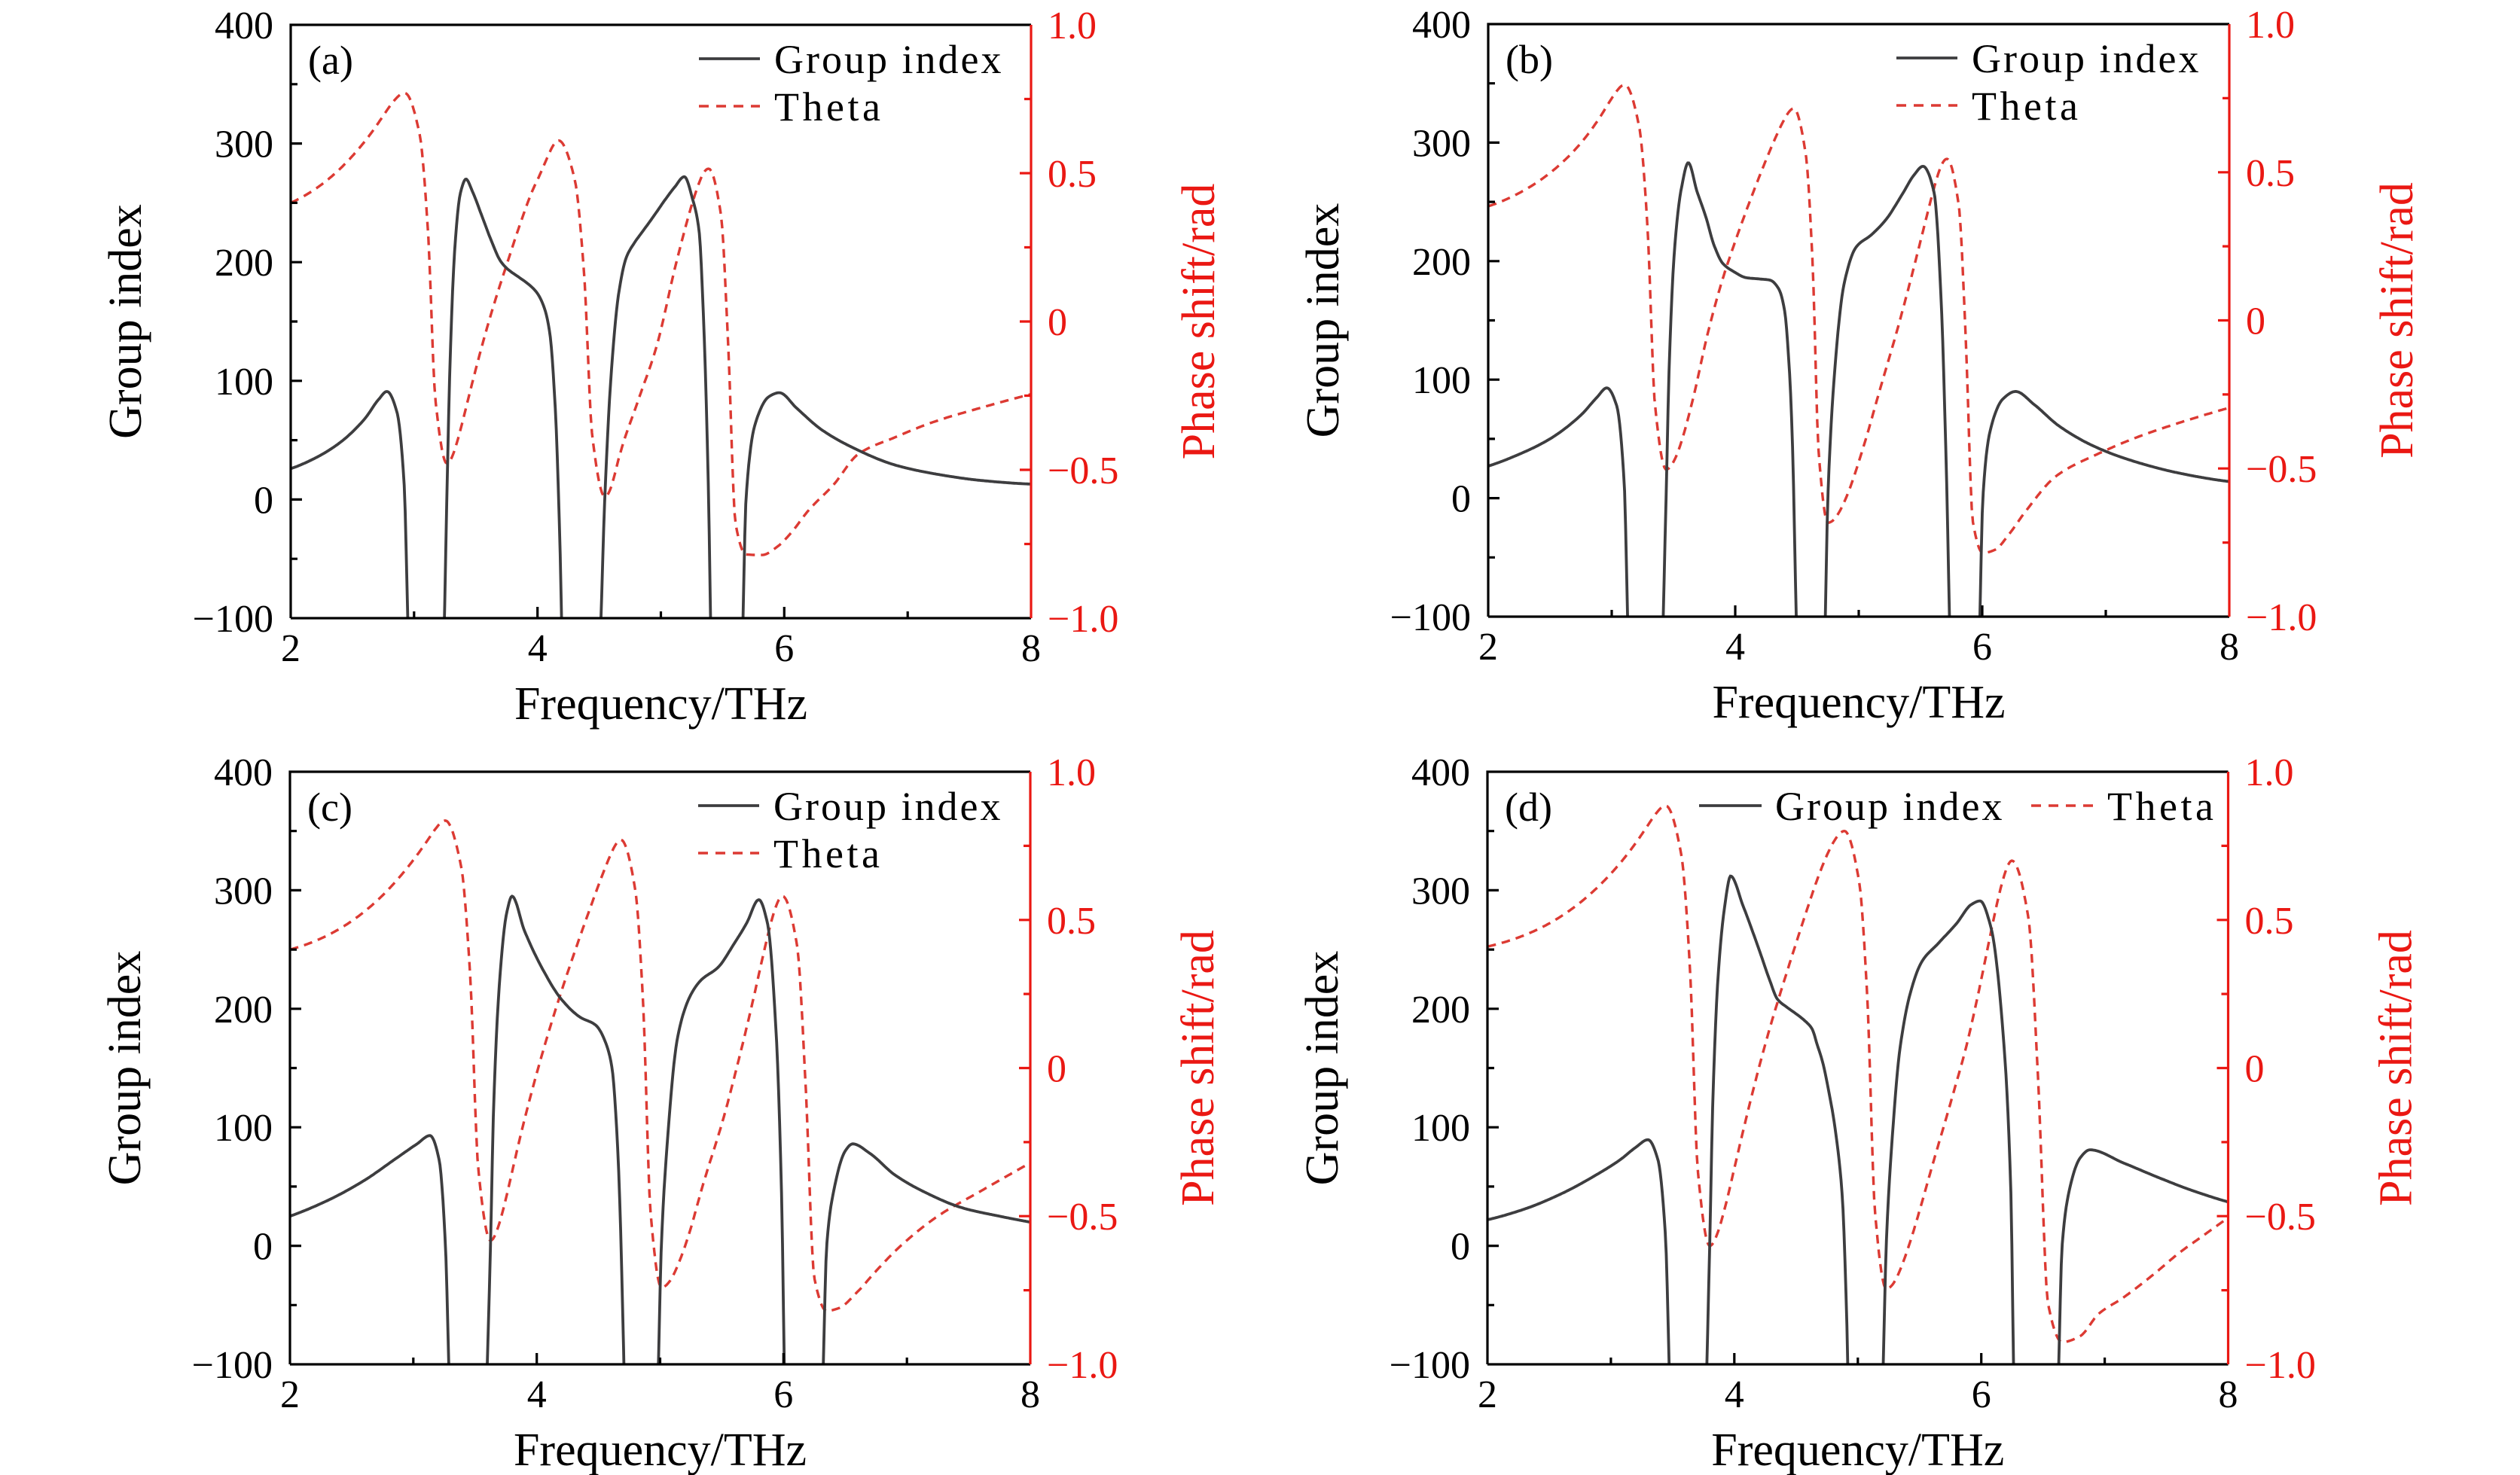 The image size is (2520, 1475). I want to click on svg-text: (d), so click(1528, 807).